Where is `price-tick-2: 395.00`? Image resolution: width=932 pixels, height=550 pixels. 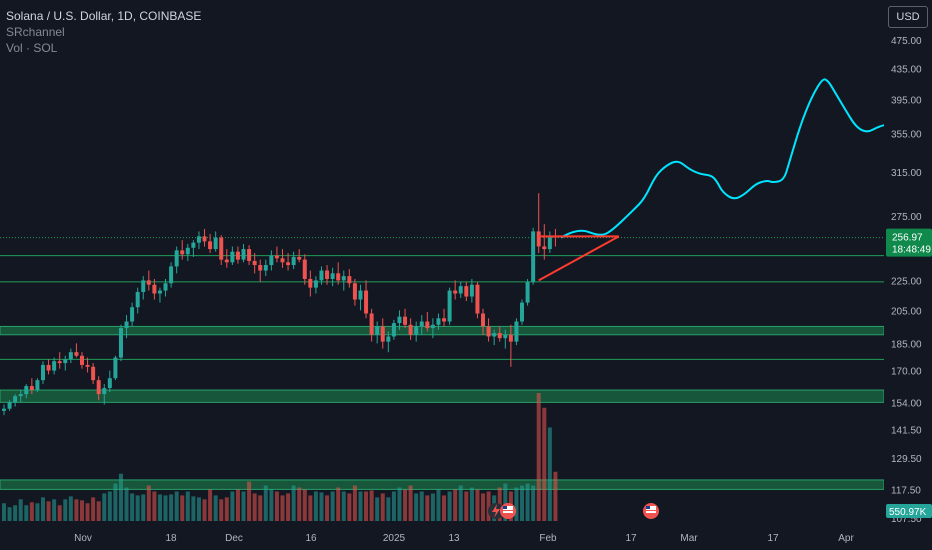
price-tick-2: 395.00 is located at coordinates (906, 100).